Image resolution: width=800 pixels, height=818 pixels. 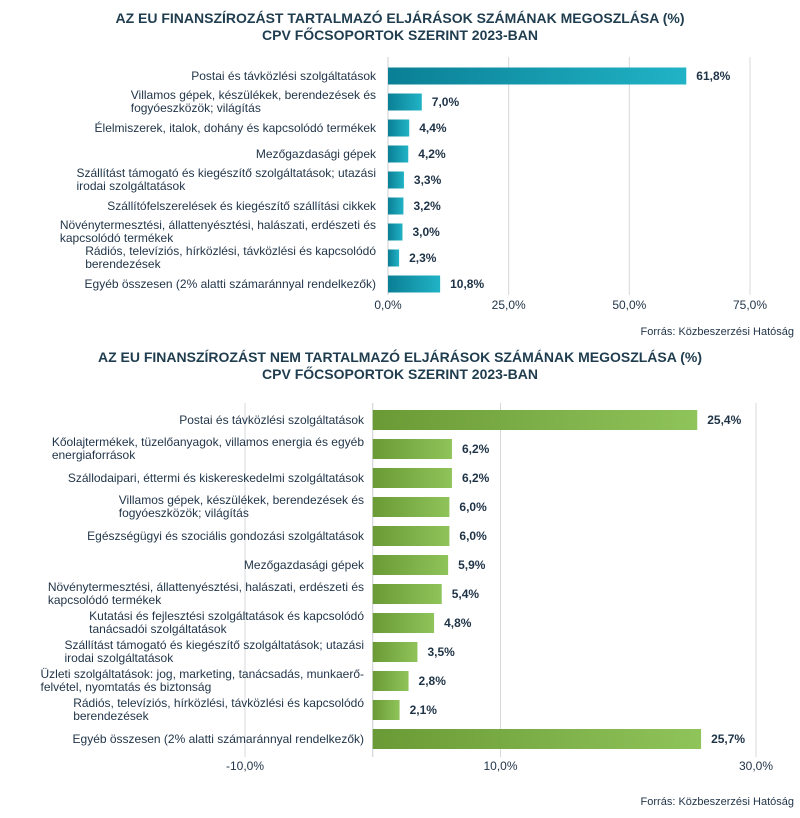 What do you see at coordinates (428, 180) in the screenshot?
I see `chart1-value-label: 3,3%` at bounding box center [428, 180].